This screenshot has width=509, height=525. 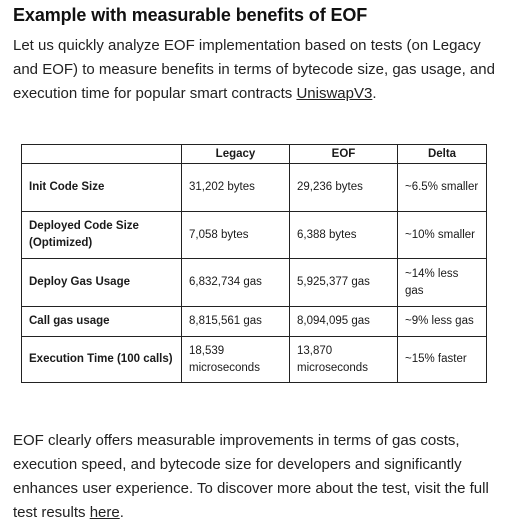 What do you see at coordinates (442, 321) in the screenshot?
I see `delta-value: ~9% less gas` at bounding box center [442, 321].